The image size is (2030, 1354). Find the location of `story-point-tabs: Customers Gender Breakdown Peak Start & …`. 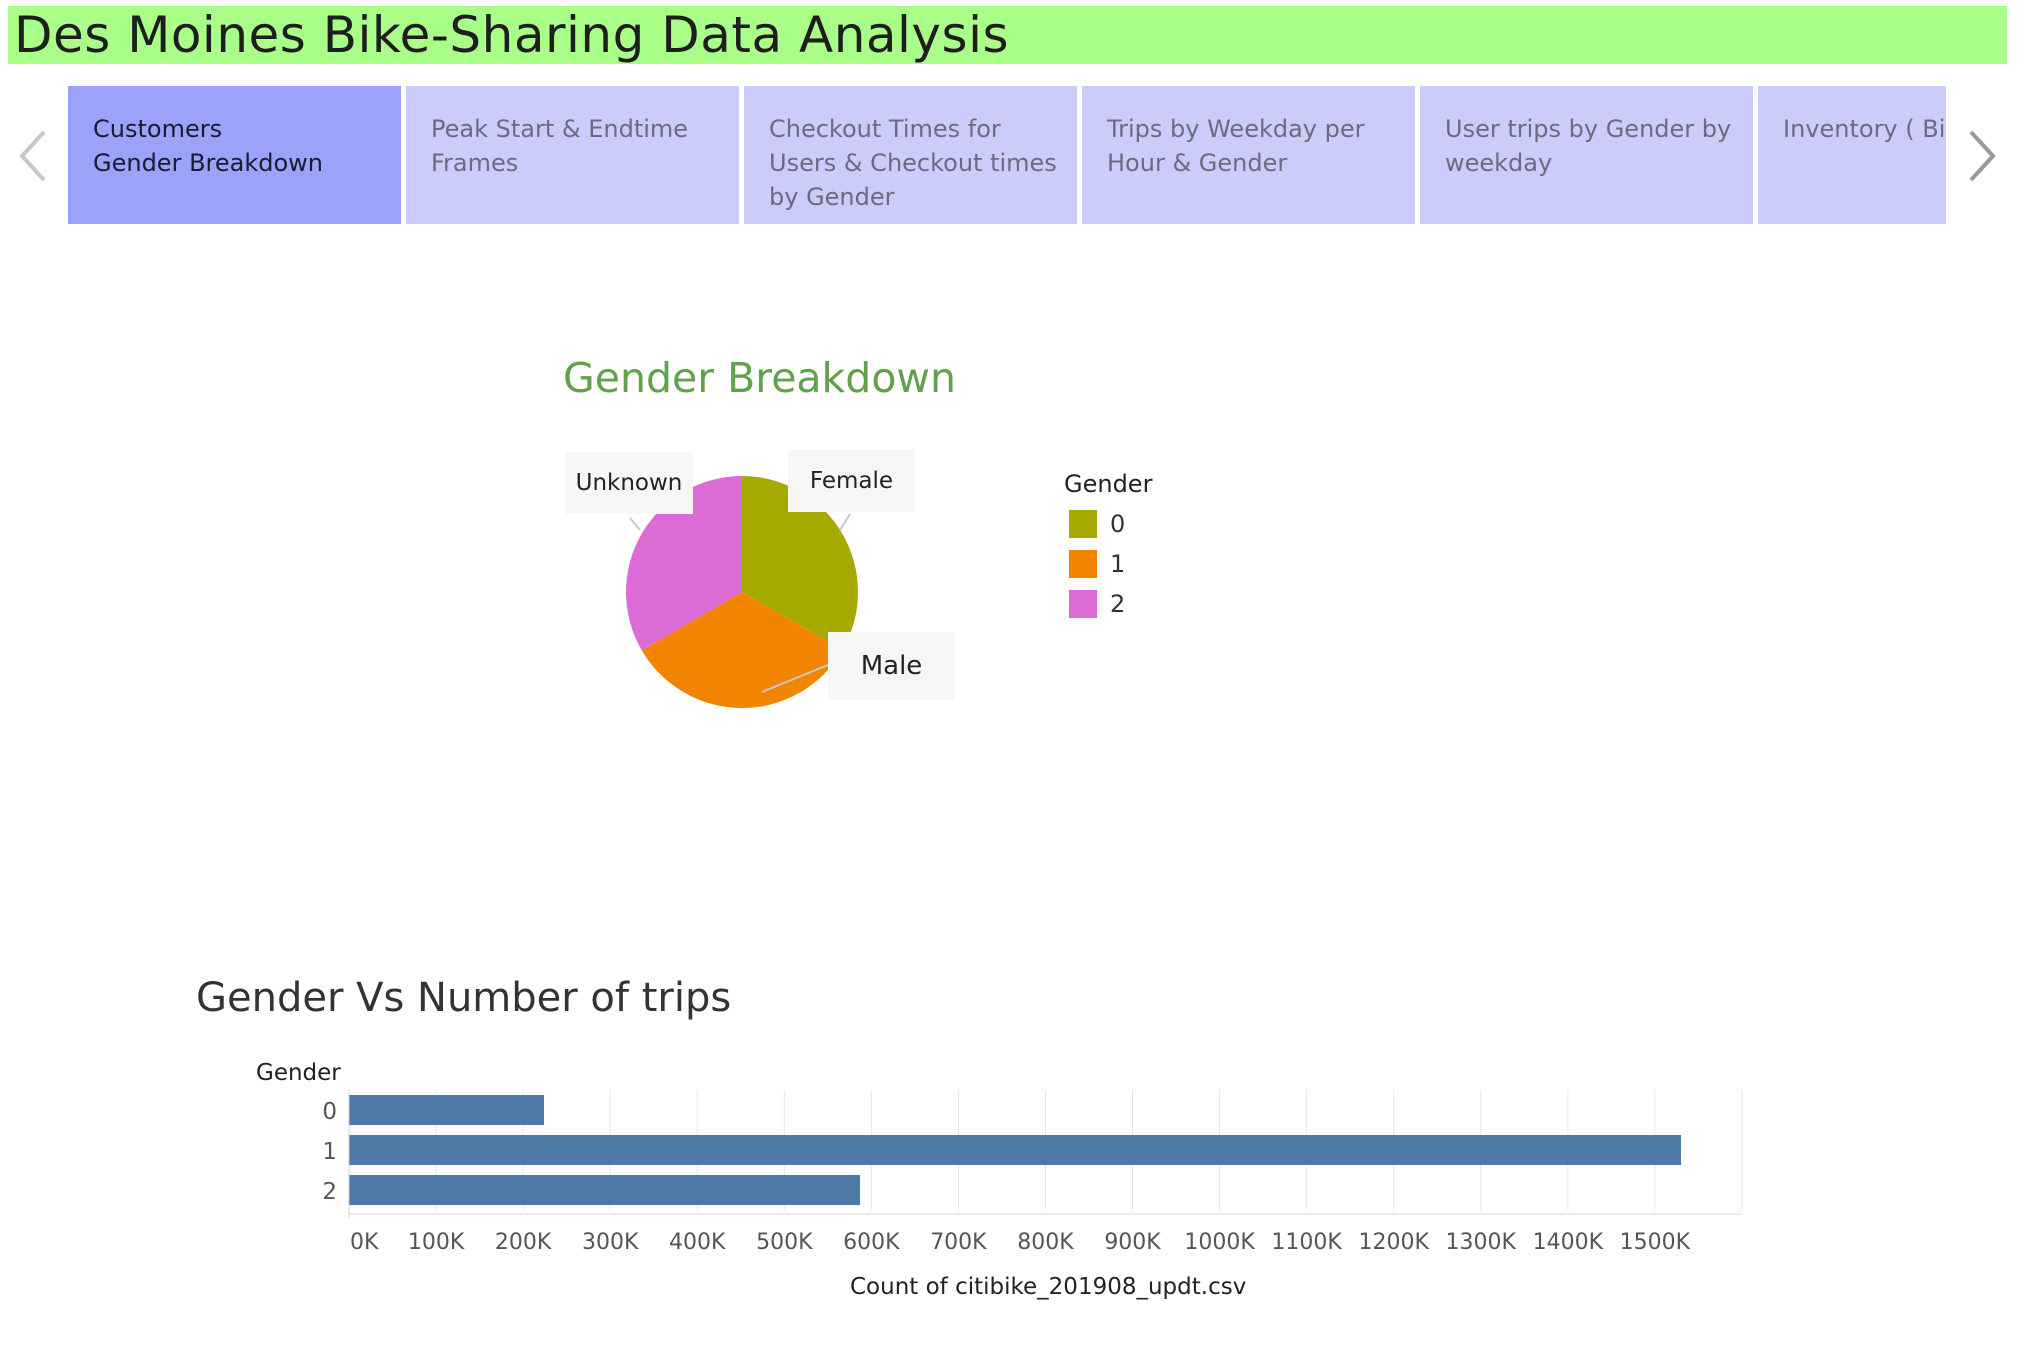

story-point-tabs: Customers Gender Breakdown Peak Start & … is located at coordinates (1007, 155).